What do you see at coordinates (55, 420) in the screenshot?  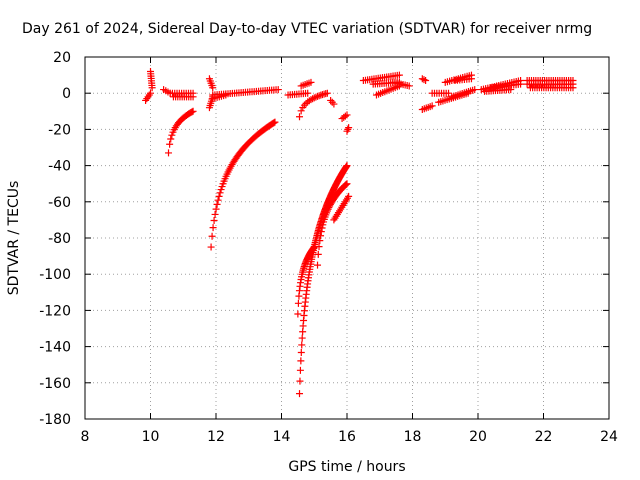 I see `y-tick-label: -180` at bounding box center [55, 420].